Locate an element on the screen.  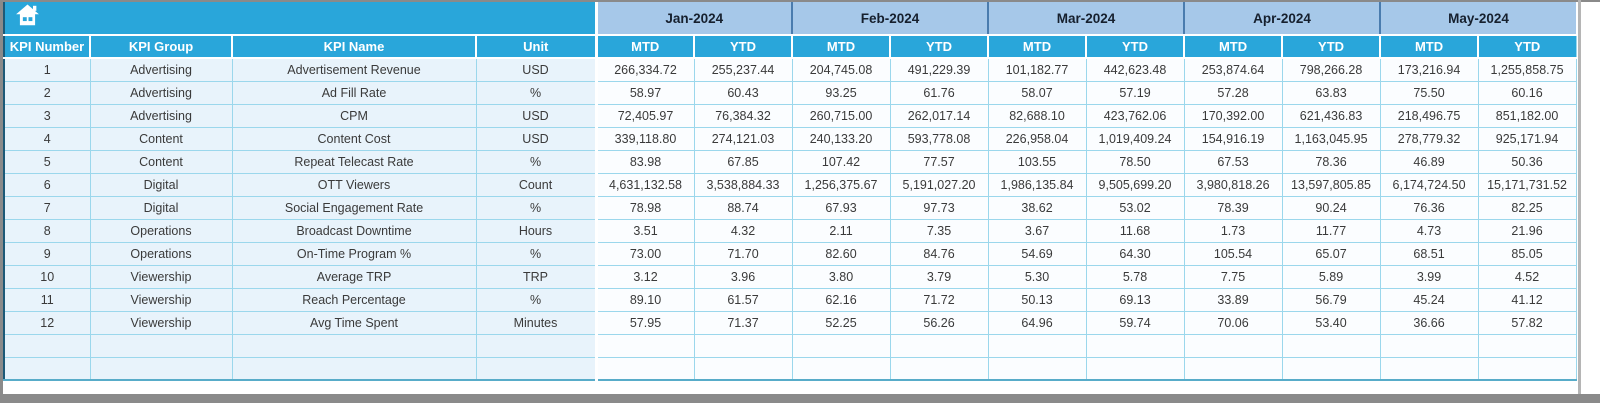
cell-unit: Minutes is located at coordinates (536, 322).